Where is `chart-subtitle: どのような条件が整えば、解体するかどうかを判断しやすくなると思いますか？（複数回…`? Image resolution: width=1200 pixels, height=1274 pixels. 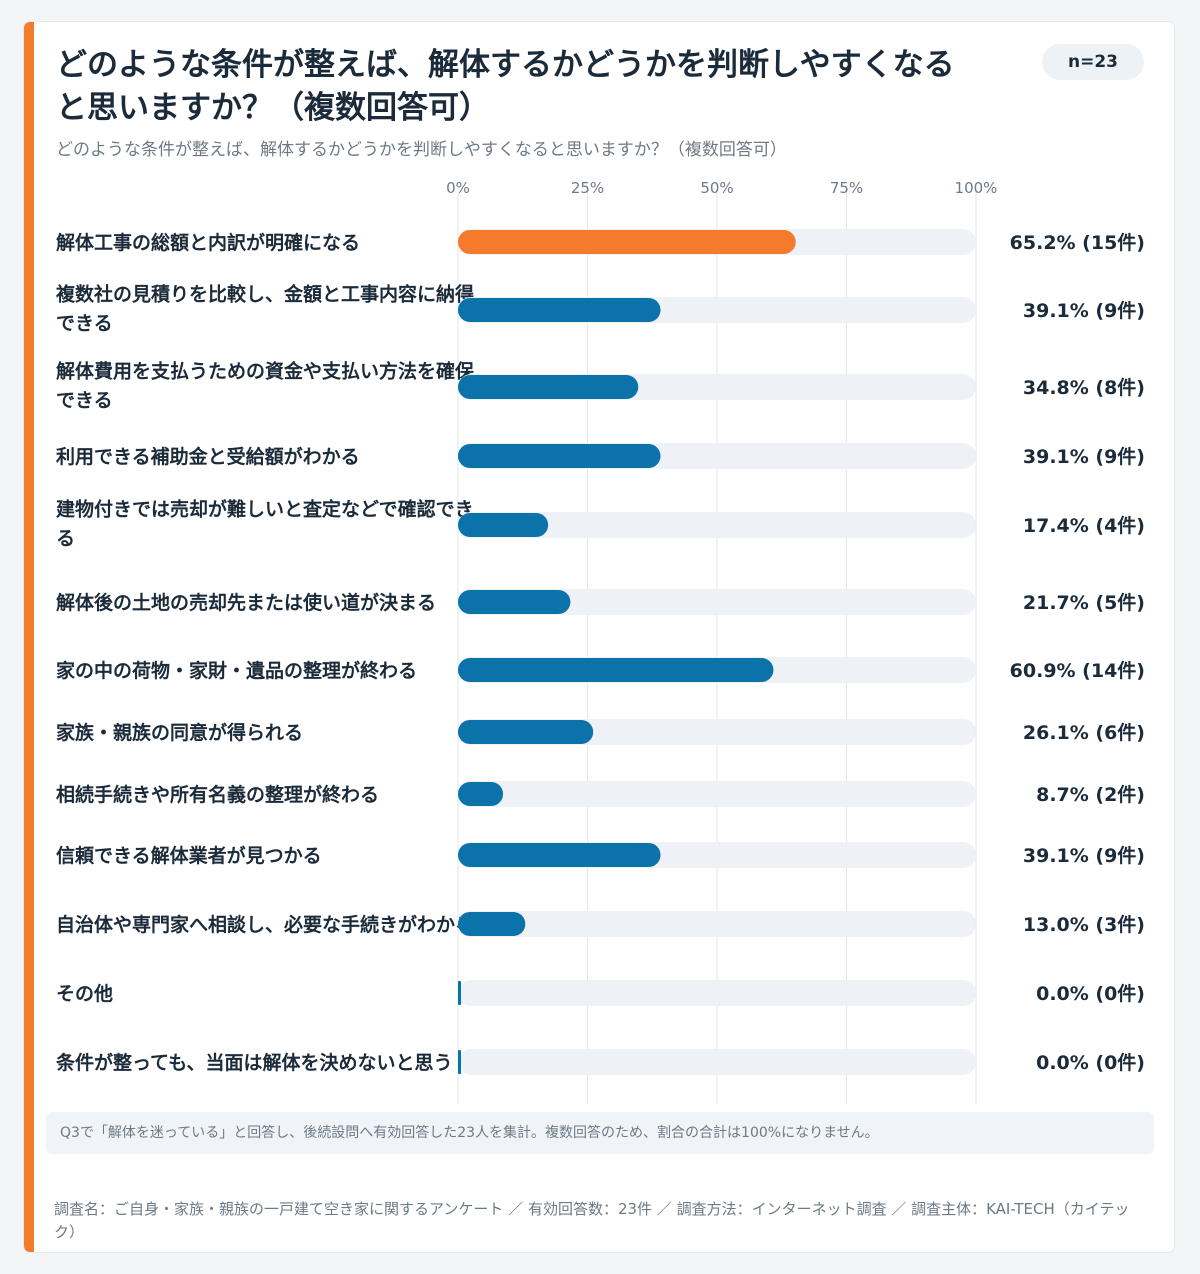 chart-subtitle: どのような条件が整えば、解体するかどうかを判断しやすくなると思いますか？（複数回… is located at coordinates (421, 150).